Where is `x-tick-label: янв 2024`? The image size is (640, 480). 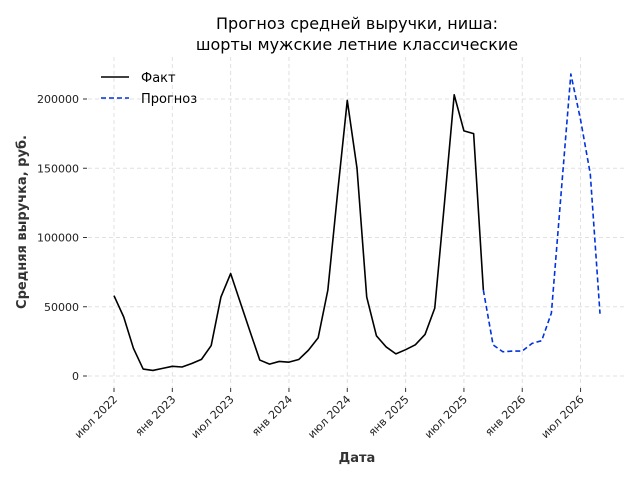 x-tick-label: янв 2024 is located at coordinates (272, 416).